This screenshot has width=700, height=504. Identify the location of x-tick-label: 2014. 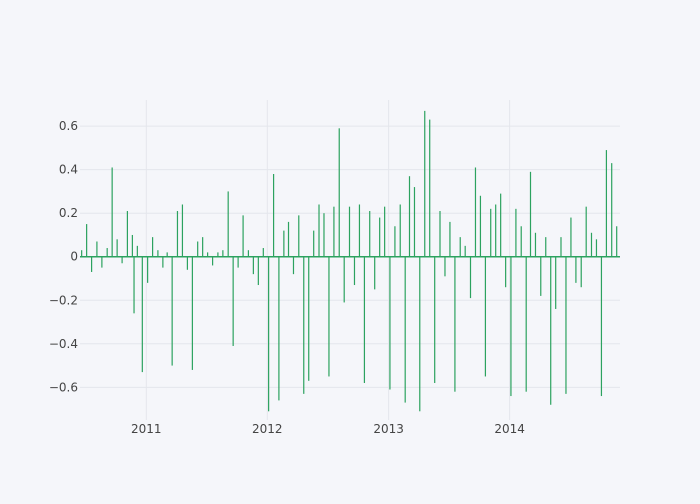
(509, 429).